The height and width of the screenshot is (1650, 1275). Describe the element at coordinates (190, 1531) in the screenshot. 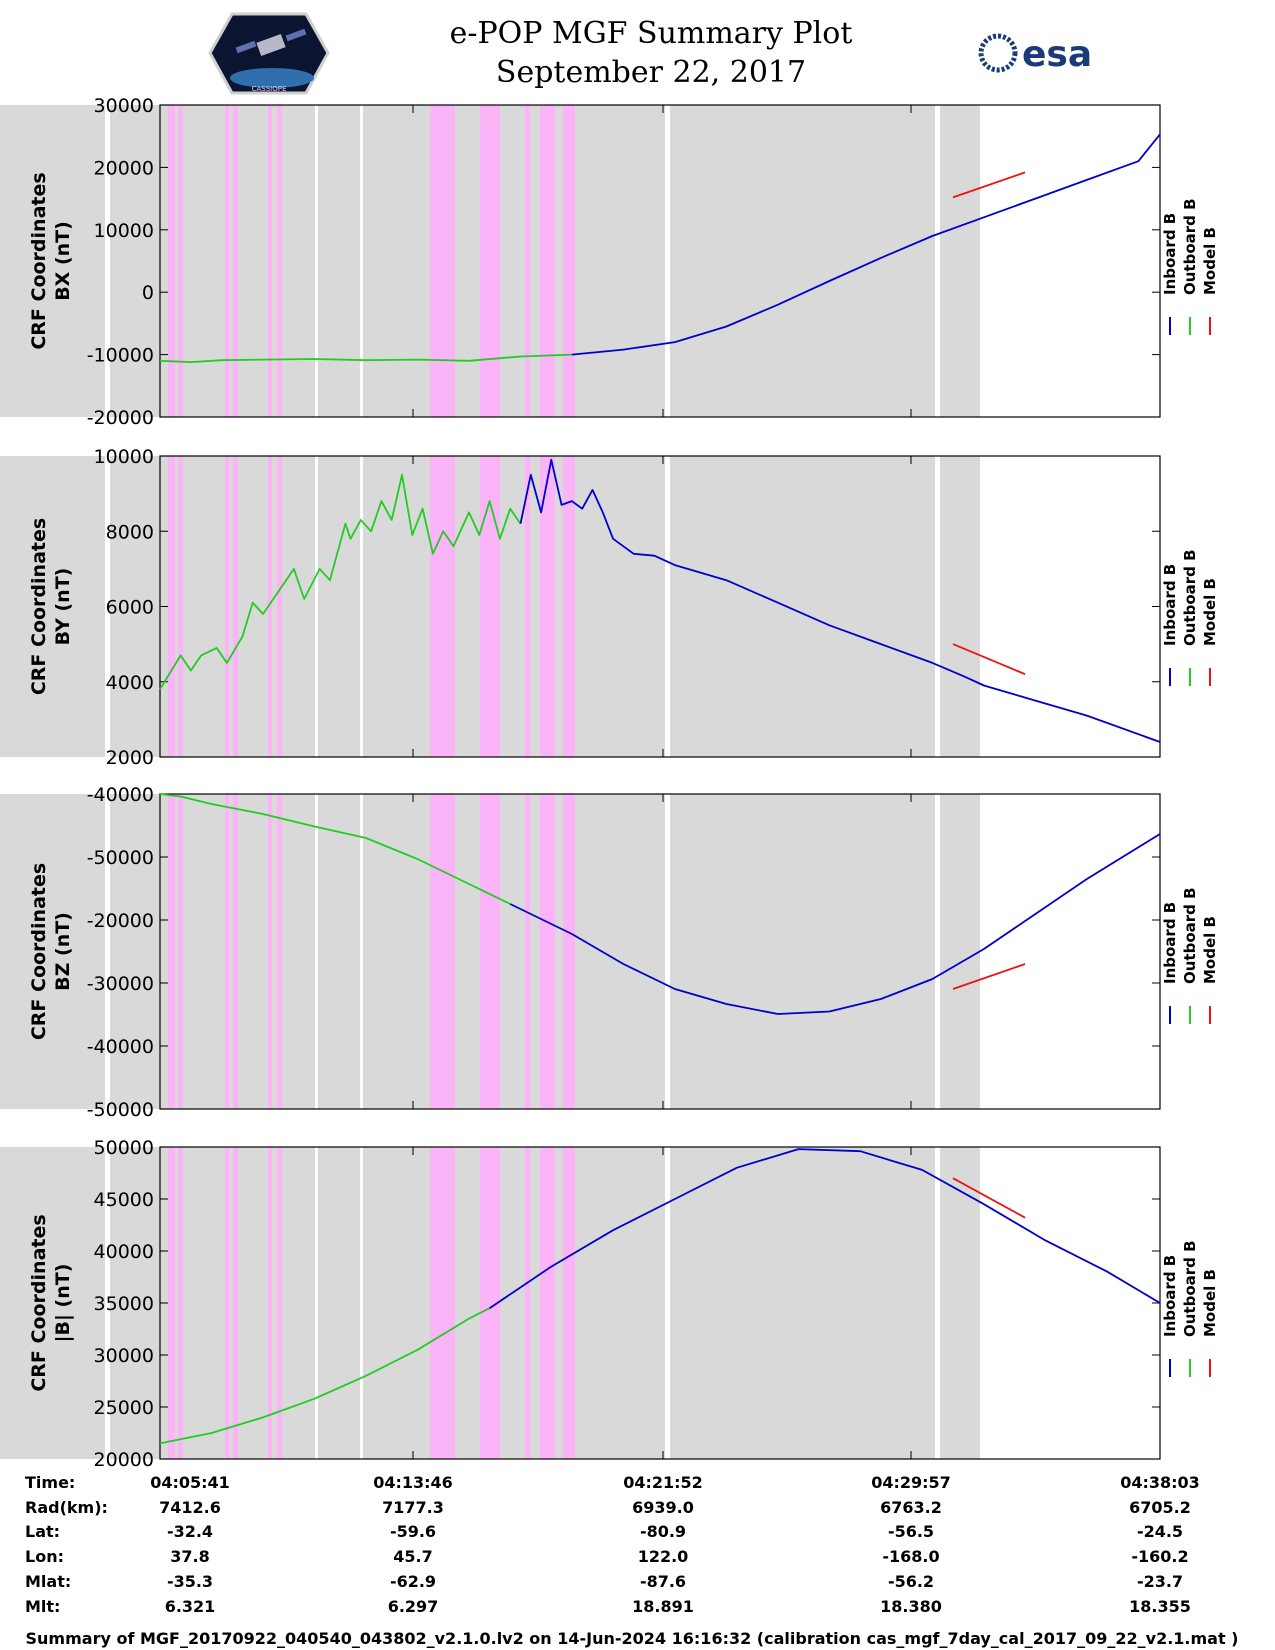

I see `ephemeris-value: -32.4` at that location.